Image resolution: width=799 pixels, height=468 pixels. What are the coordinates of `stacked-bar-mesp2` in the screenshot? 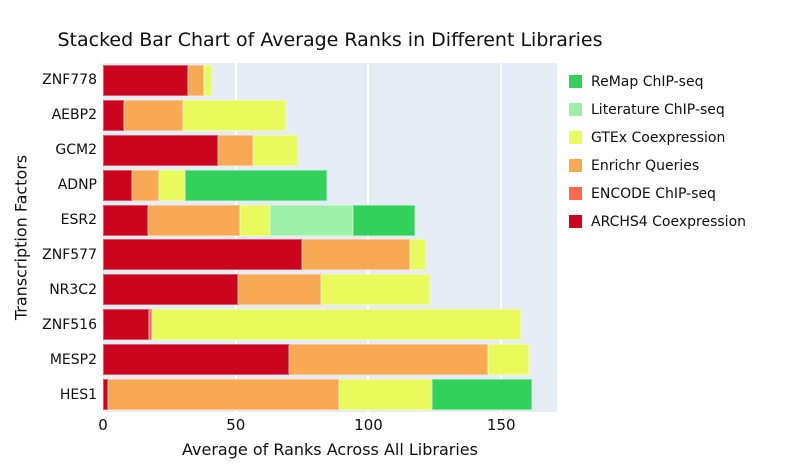 It's located at (330, 360).